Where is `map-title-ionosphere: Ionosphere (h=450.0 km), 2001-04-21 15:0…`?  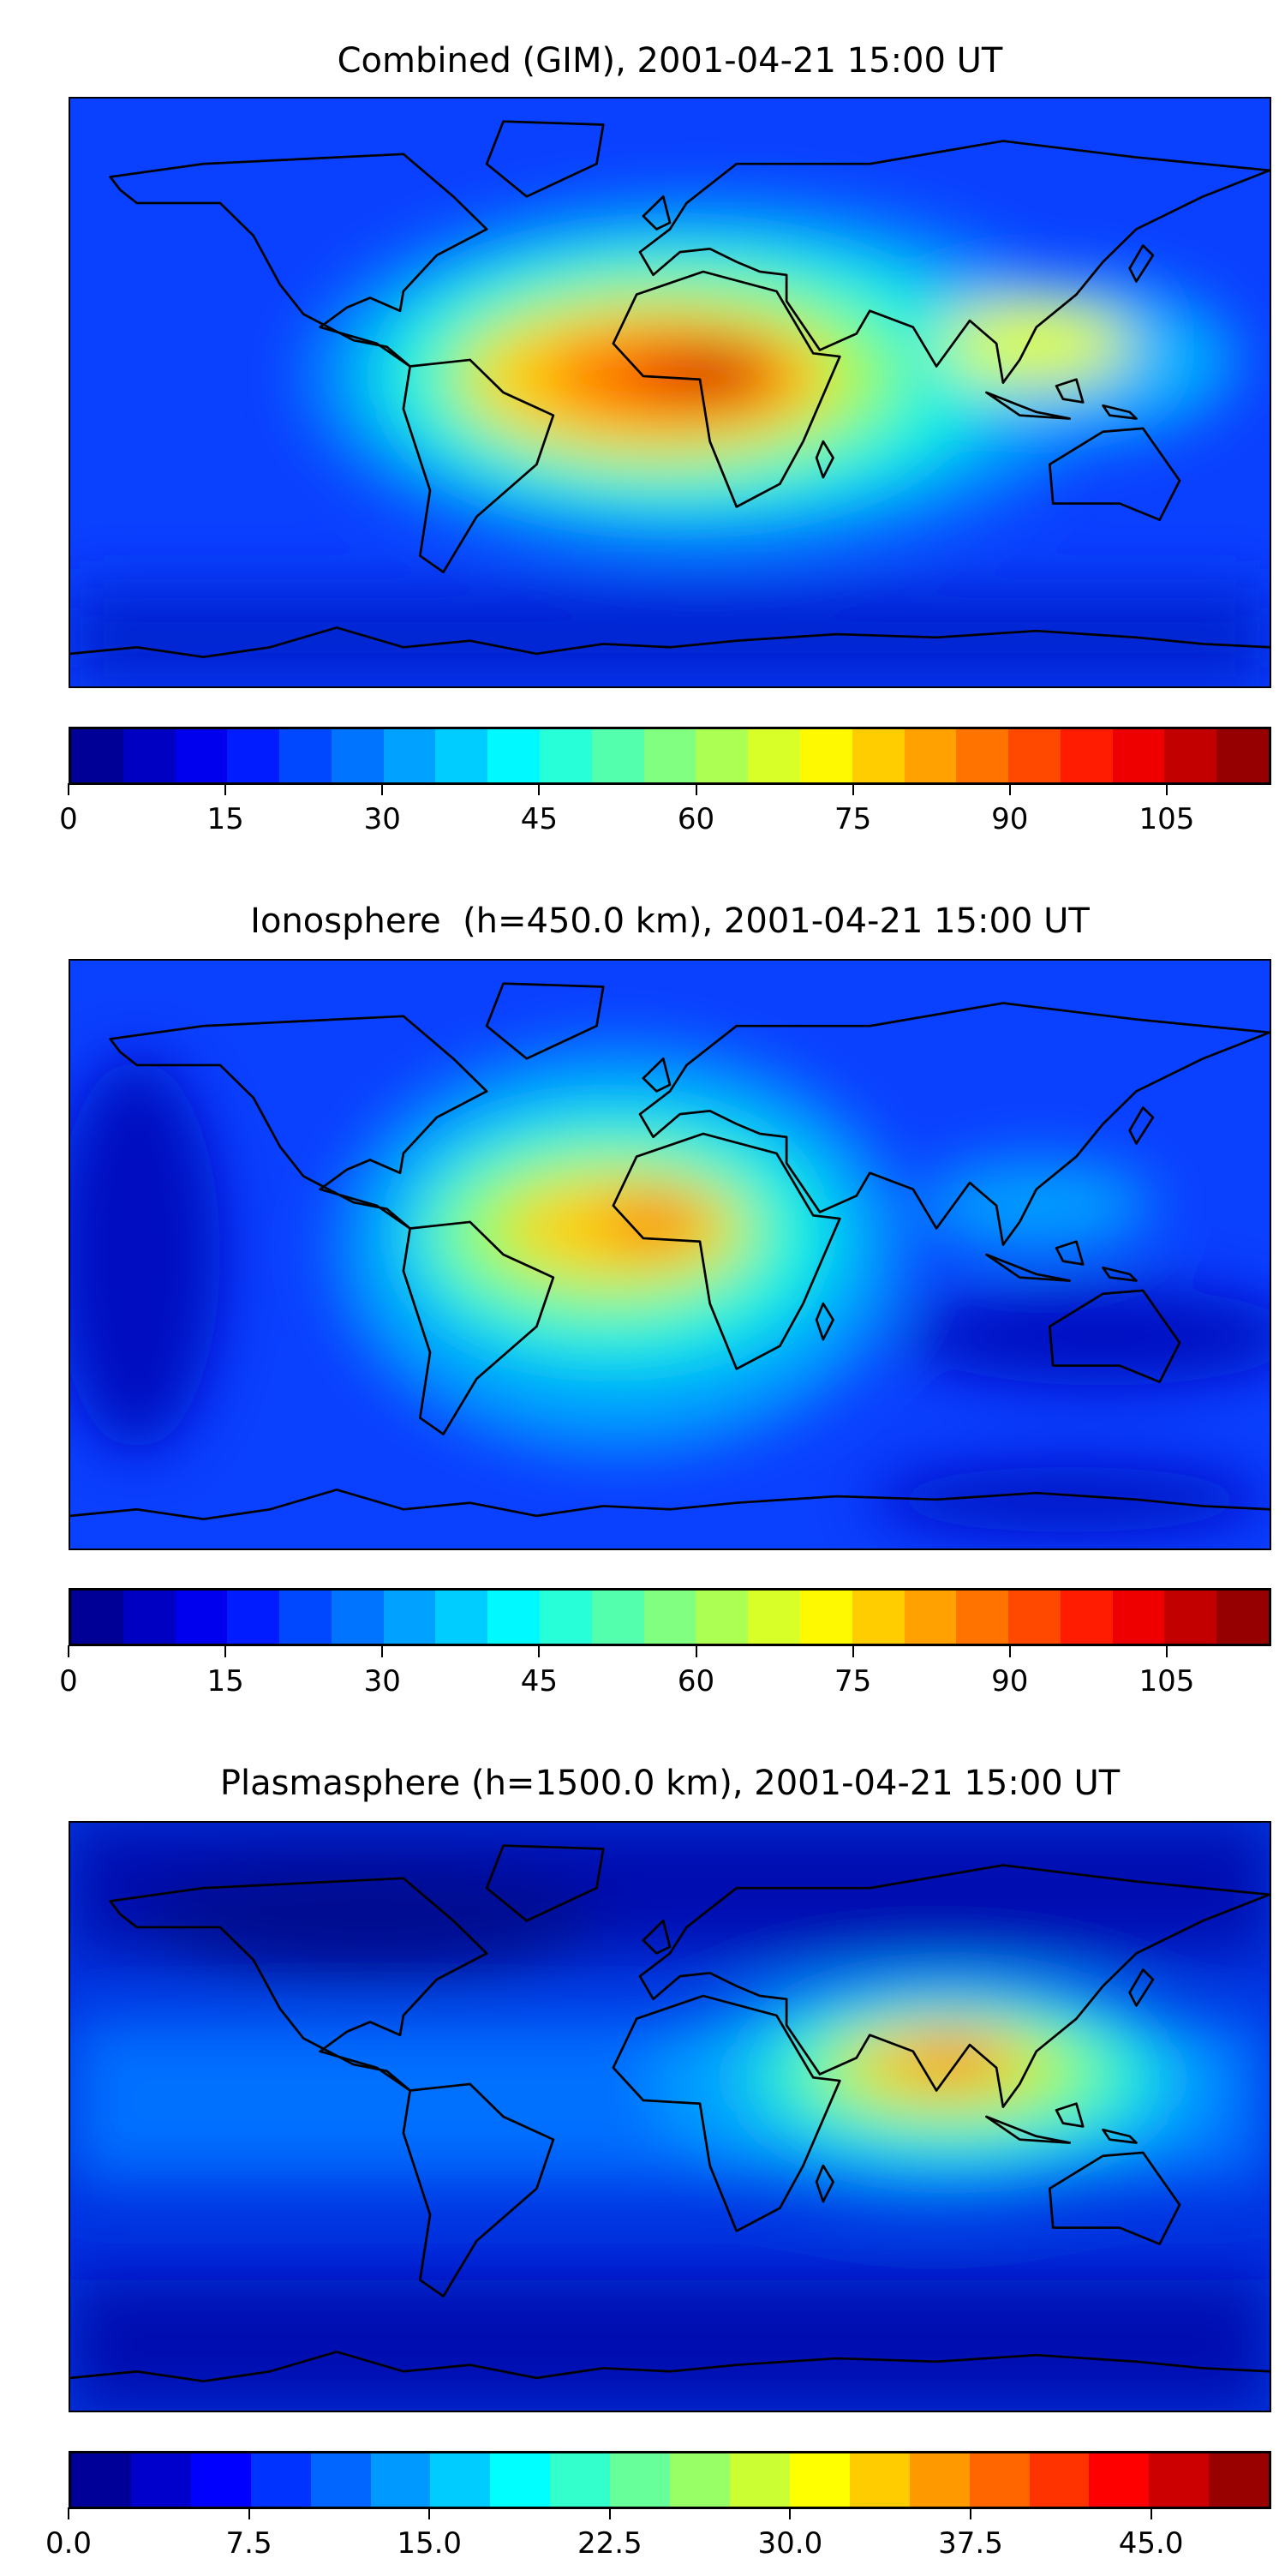
map-title-ionosphere: Ionosphere (h=450.0 km), 2001-04-21 15:0… is located at coordinates (670, 921).